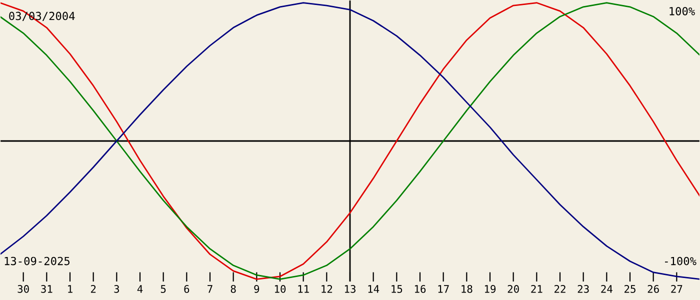  What do you see at coordinates (117, 289) in the screenshot?
I see `x-tick-label: 3` at bounding box center [117, 289].